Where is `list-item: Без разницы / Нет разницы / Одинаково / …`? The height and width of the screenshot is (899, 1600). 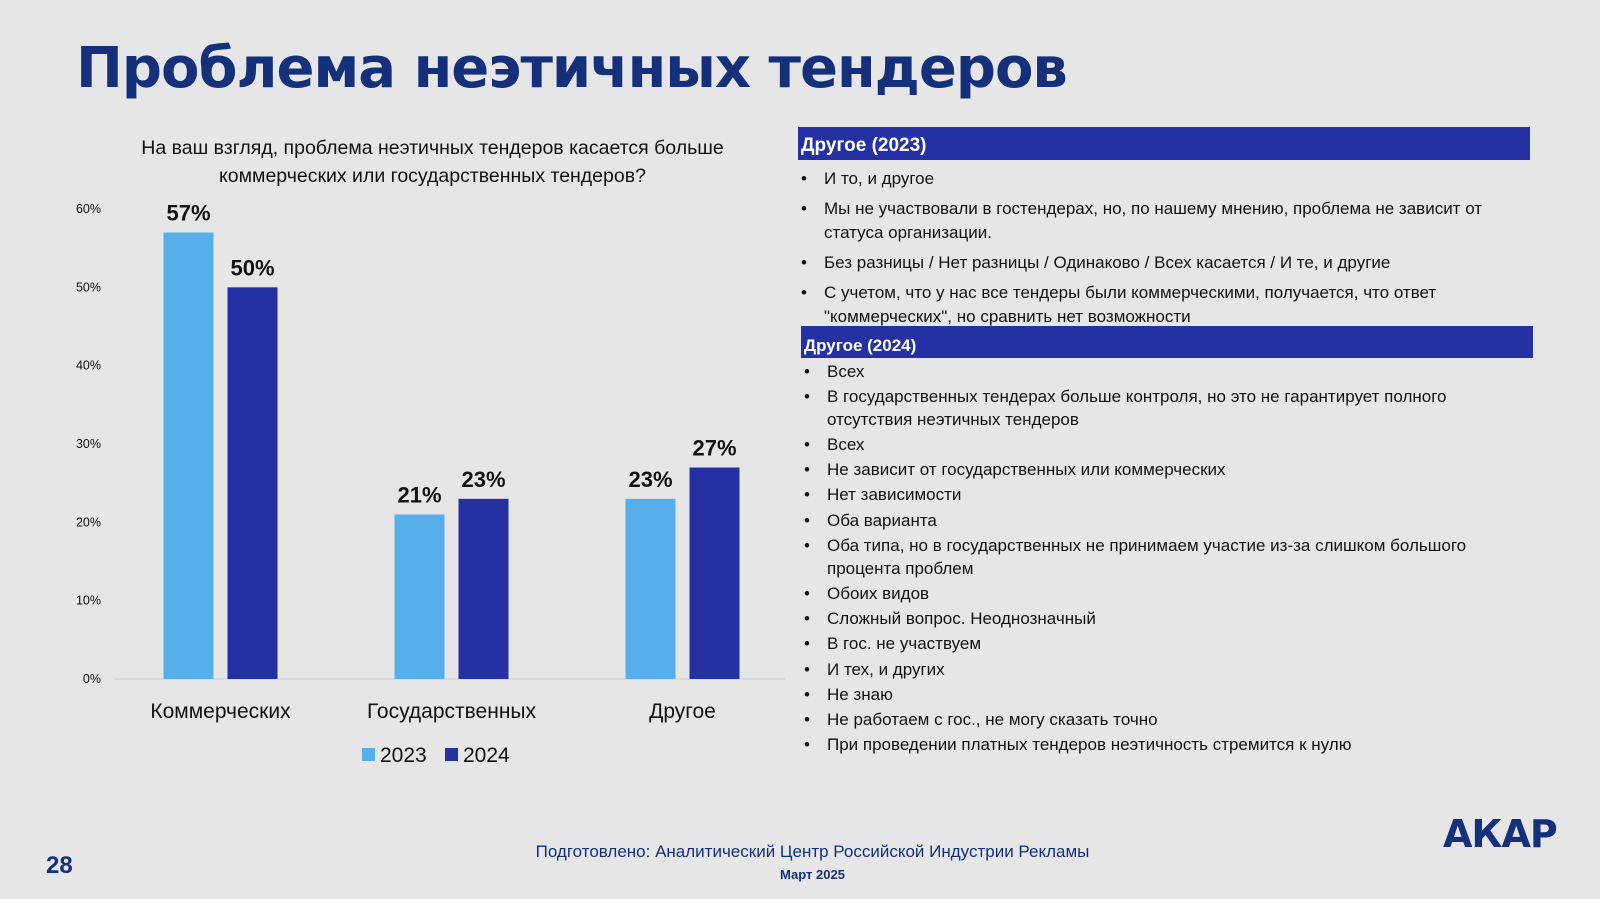
list-item: Без разницы / Нет разницы / Одинаково / … is located at coordinates (1164, 263).